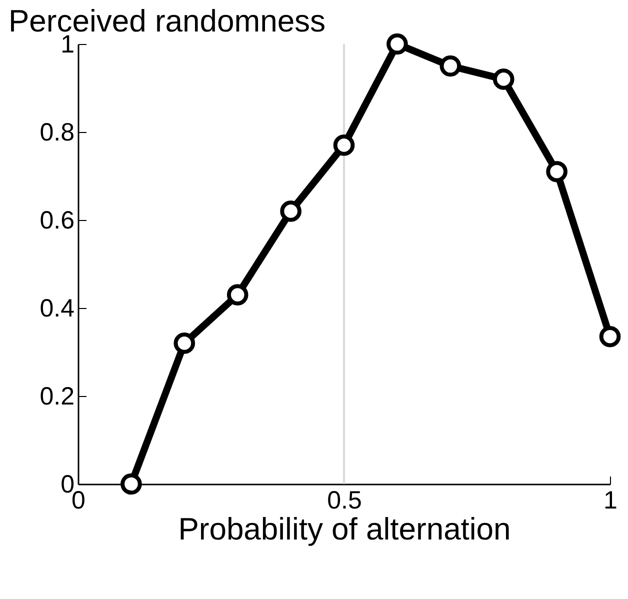  What do you see at coordinates (57, 220) in the screenshot?
I see `y-tick-label: 0.6` at bounding box center [57, 220].